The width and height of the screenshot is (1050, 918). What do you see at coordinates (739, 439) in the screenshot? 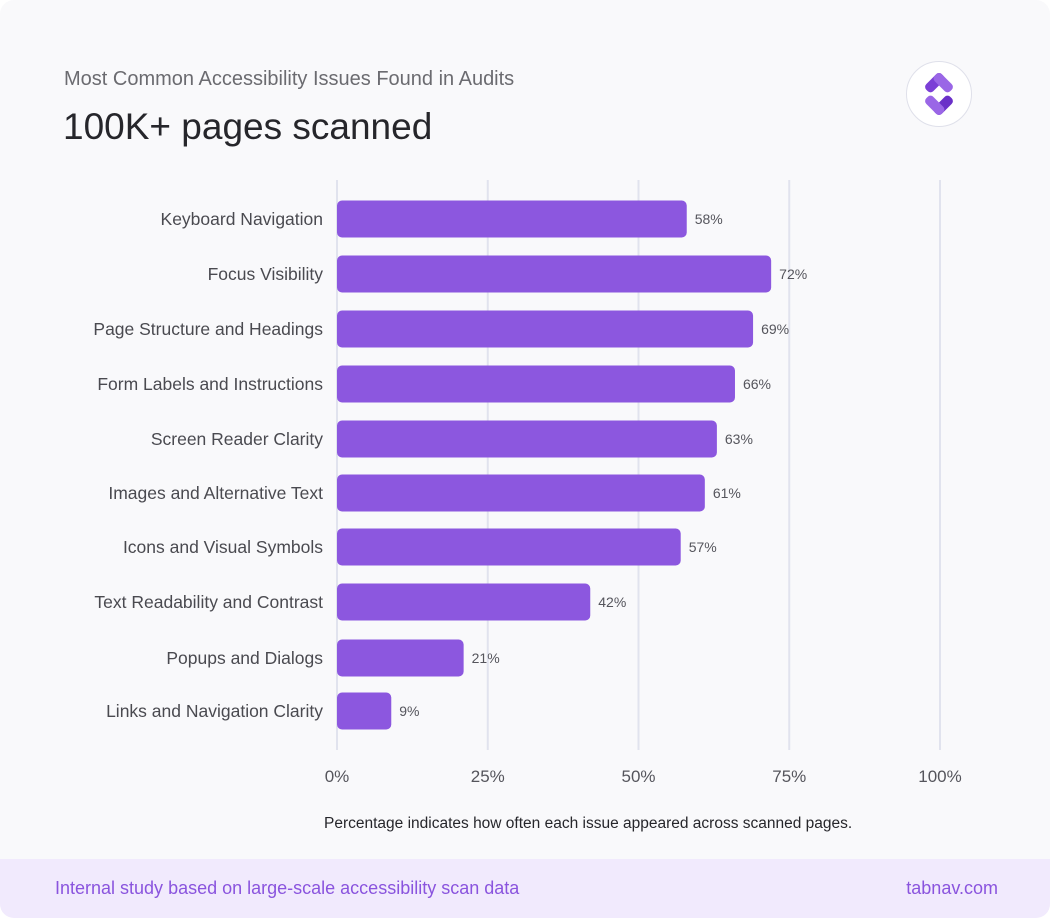
I see `data-label: 63%` at bounding box center [739, 439].